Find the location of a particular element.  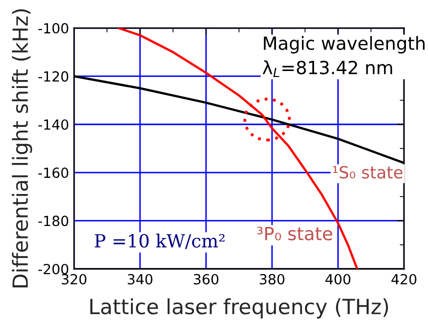

annotation: Magic wavelength λ$_{L}$=813.42 nm is located at coordinates (343, 57).